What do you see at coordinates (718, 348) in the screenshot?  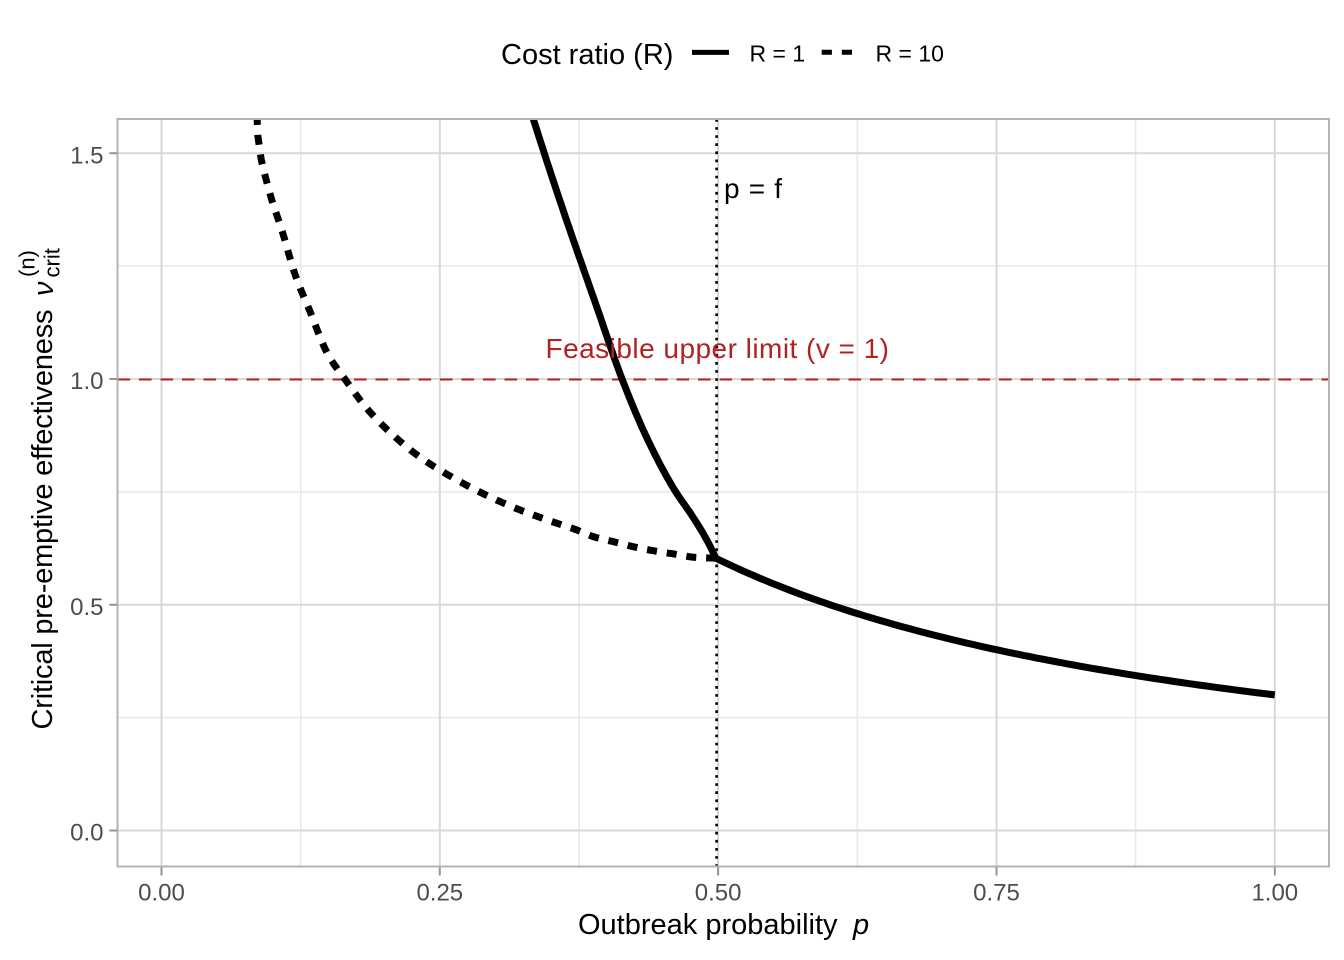 I see `svg-text: Feasible upper limit (v = 1)` at bounding box center [718, 348].